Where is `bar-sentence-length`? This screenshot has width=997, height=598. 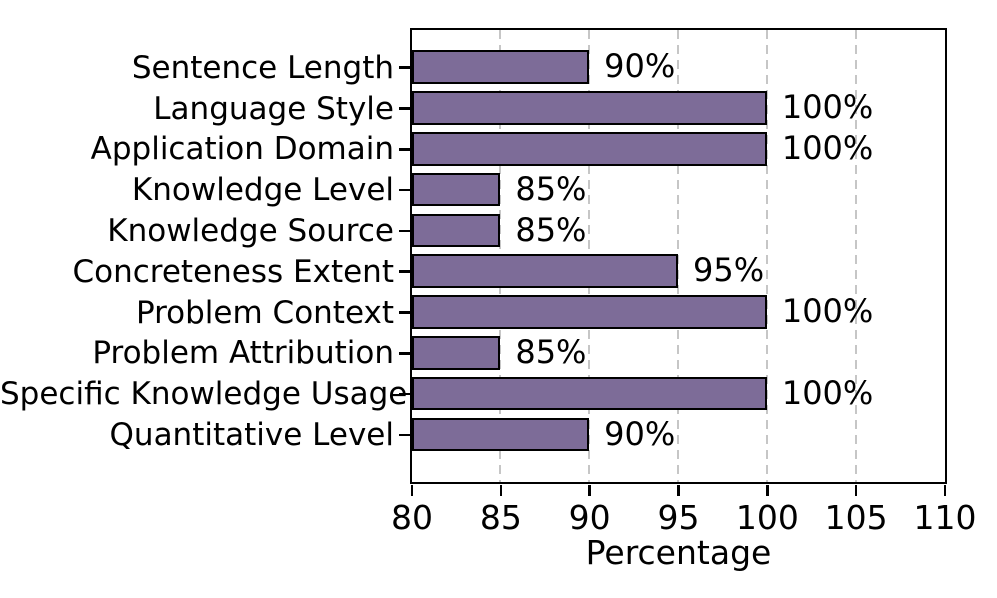
bar-sentence-length is located at coordinates (500, 67).